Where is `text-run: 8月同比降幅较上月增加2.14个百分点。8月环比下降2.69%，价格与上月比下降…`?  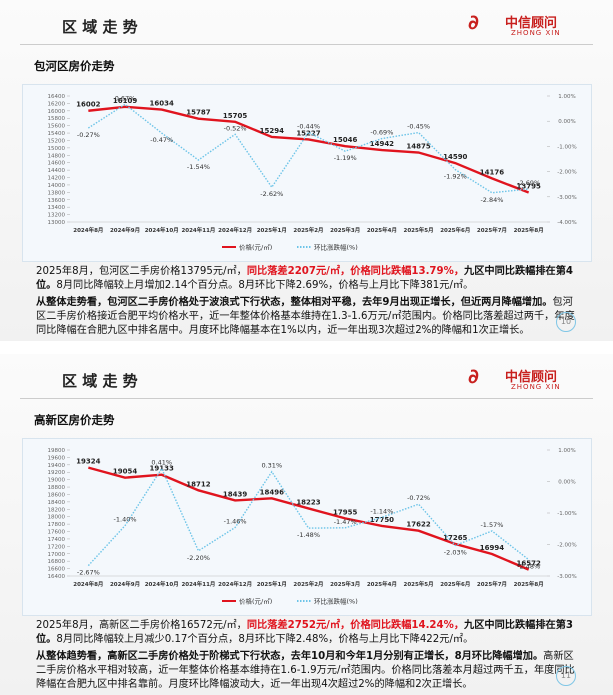 text-run: 8月同比降幅较上月增加2.14个百分点。8月环比下降2.69%，价格与上月比下降… is located at coordinates (265, 285).